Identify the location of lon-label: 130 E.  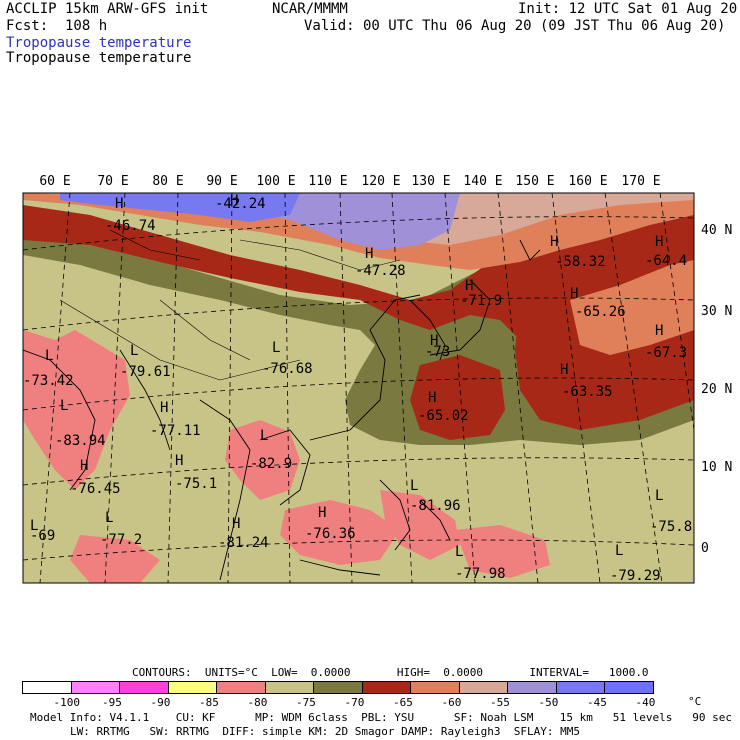
(430, 181).